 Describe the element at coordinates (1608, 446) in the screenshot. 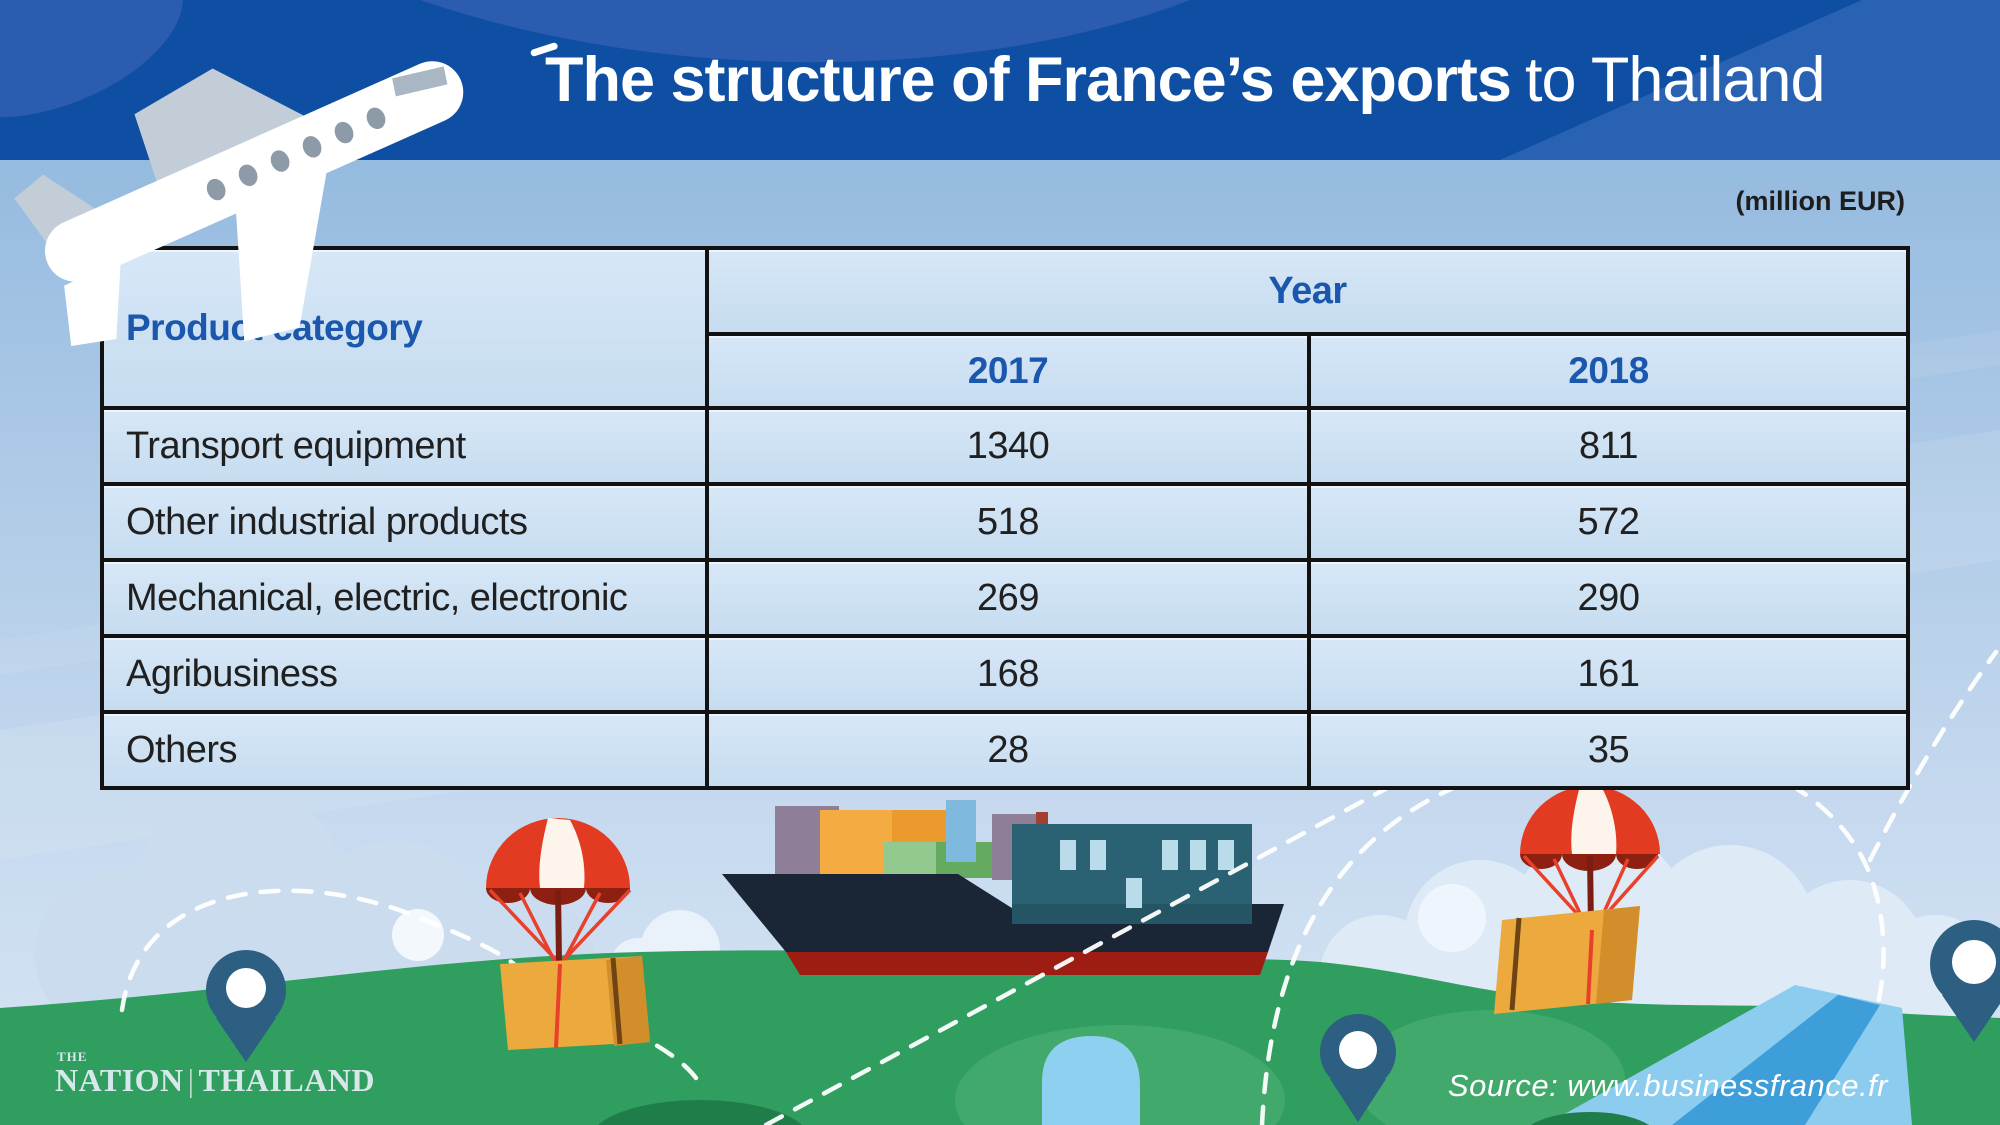

I see `value-2018: 811` at that location.